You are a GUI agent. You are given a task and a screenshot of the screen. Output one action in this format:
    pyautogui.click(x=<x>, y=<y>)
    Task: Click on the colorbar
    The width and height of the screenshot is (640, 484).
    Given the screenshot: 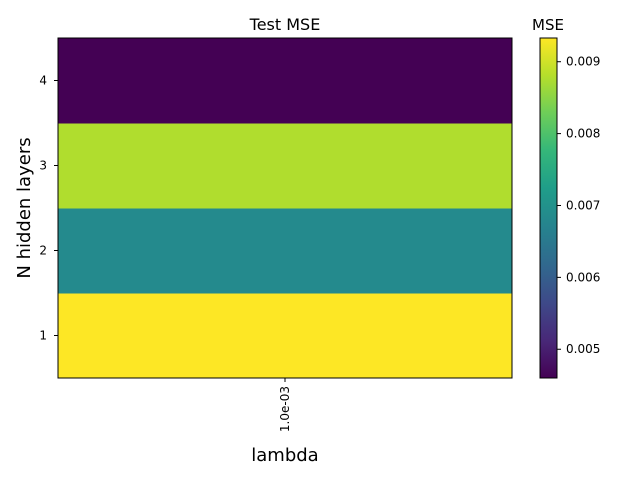 What is the action you would take?
    pyautogui.click(x=548, y=208)
    